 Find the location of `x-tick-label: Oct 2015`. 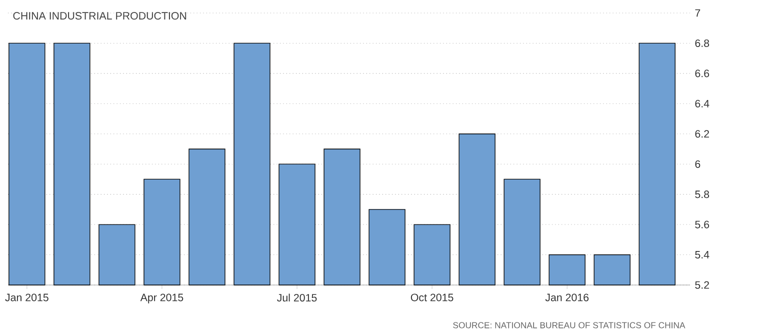

x-tick-label: Oct 2015 is located at coordinates (432, 298).